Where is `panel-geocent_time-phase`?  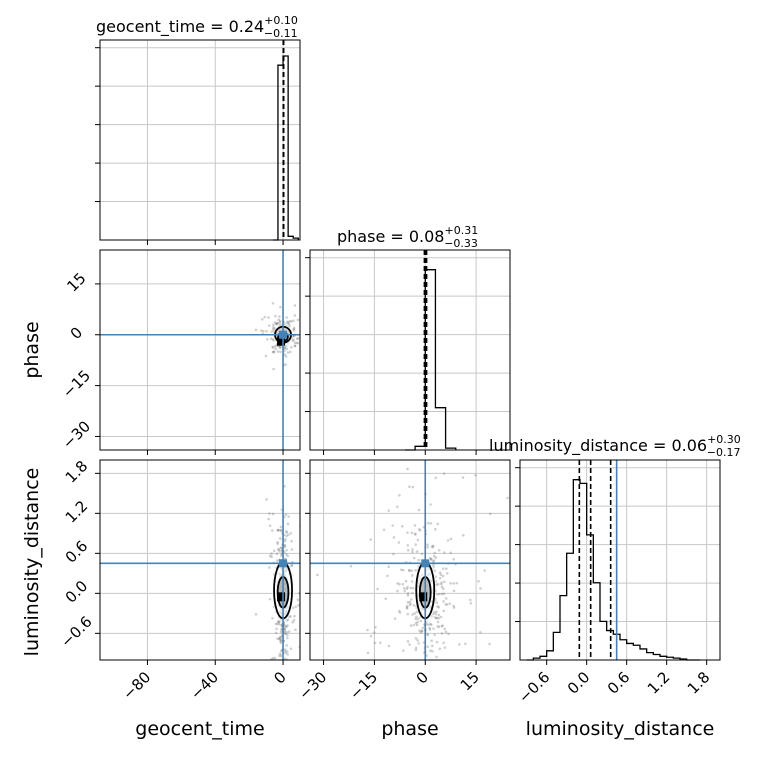 panel-geocent_time-phase is located at coordinates (198, 352).